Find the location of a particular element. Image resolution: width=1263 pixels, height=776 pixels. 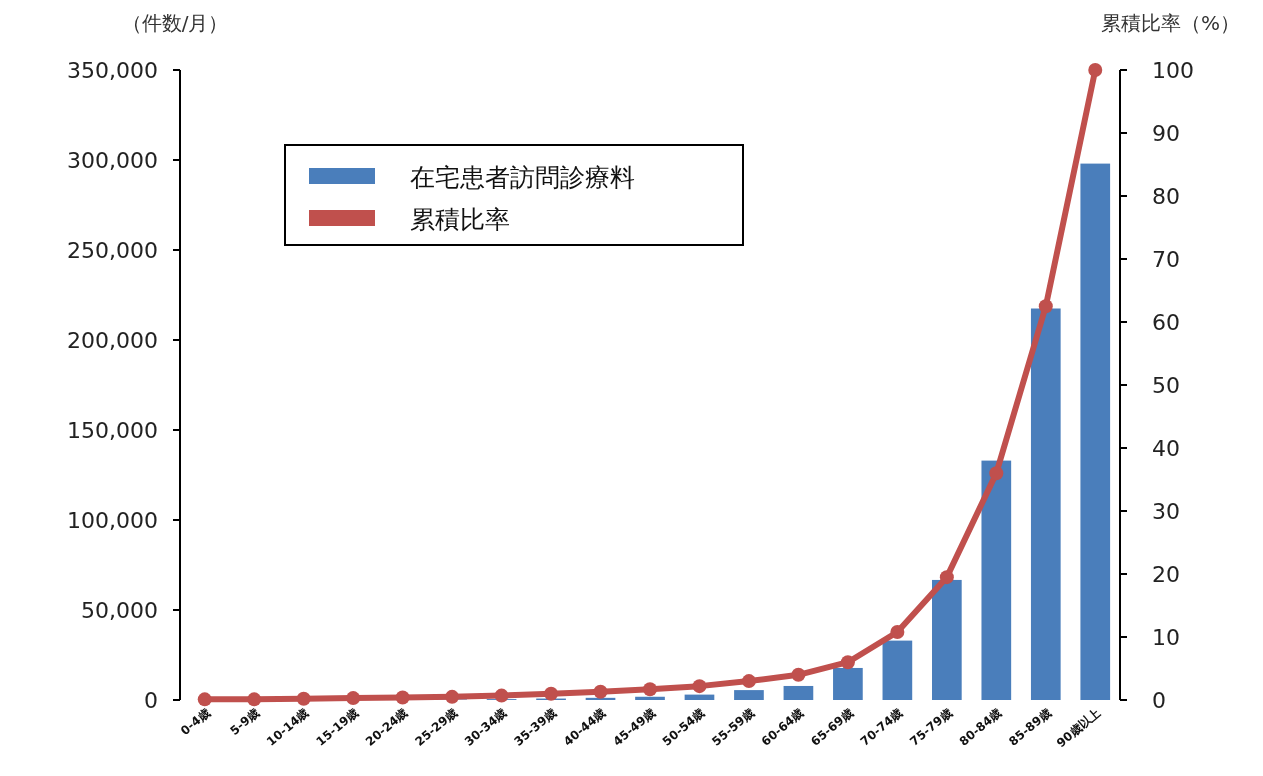

y-tick-label: 300,000 is located at coordinates (112, 160).